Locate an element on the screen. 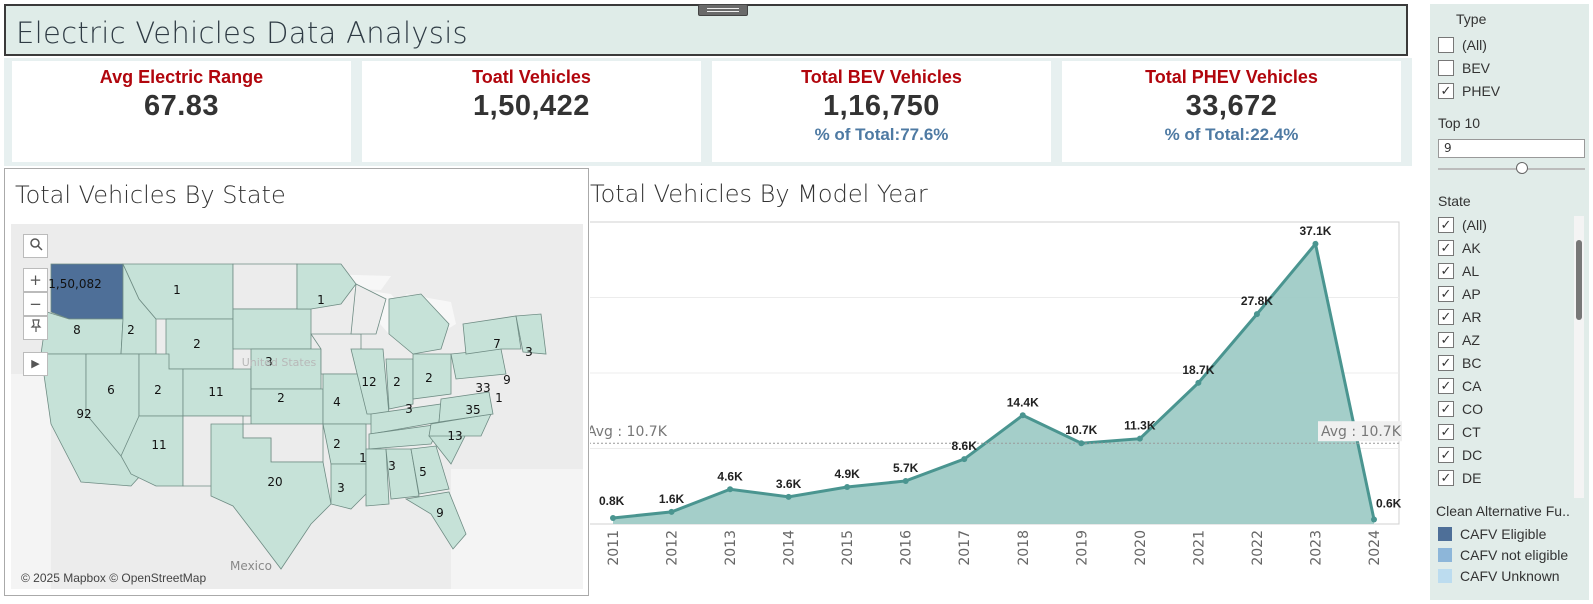 This screenshot has width=1593, height=604. state-pennsylvania is located at coordinates (478, 364).